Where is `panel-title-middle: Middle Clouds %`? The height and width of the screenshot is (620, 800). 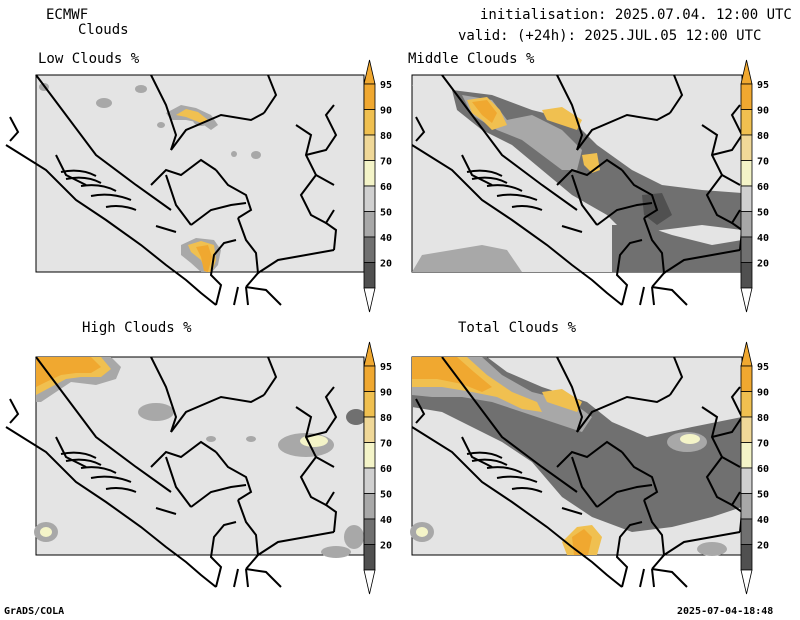 panel-title-middle: Middle Clouds % is located at coordinates (471, 59).